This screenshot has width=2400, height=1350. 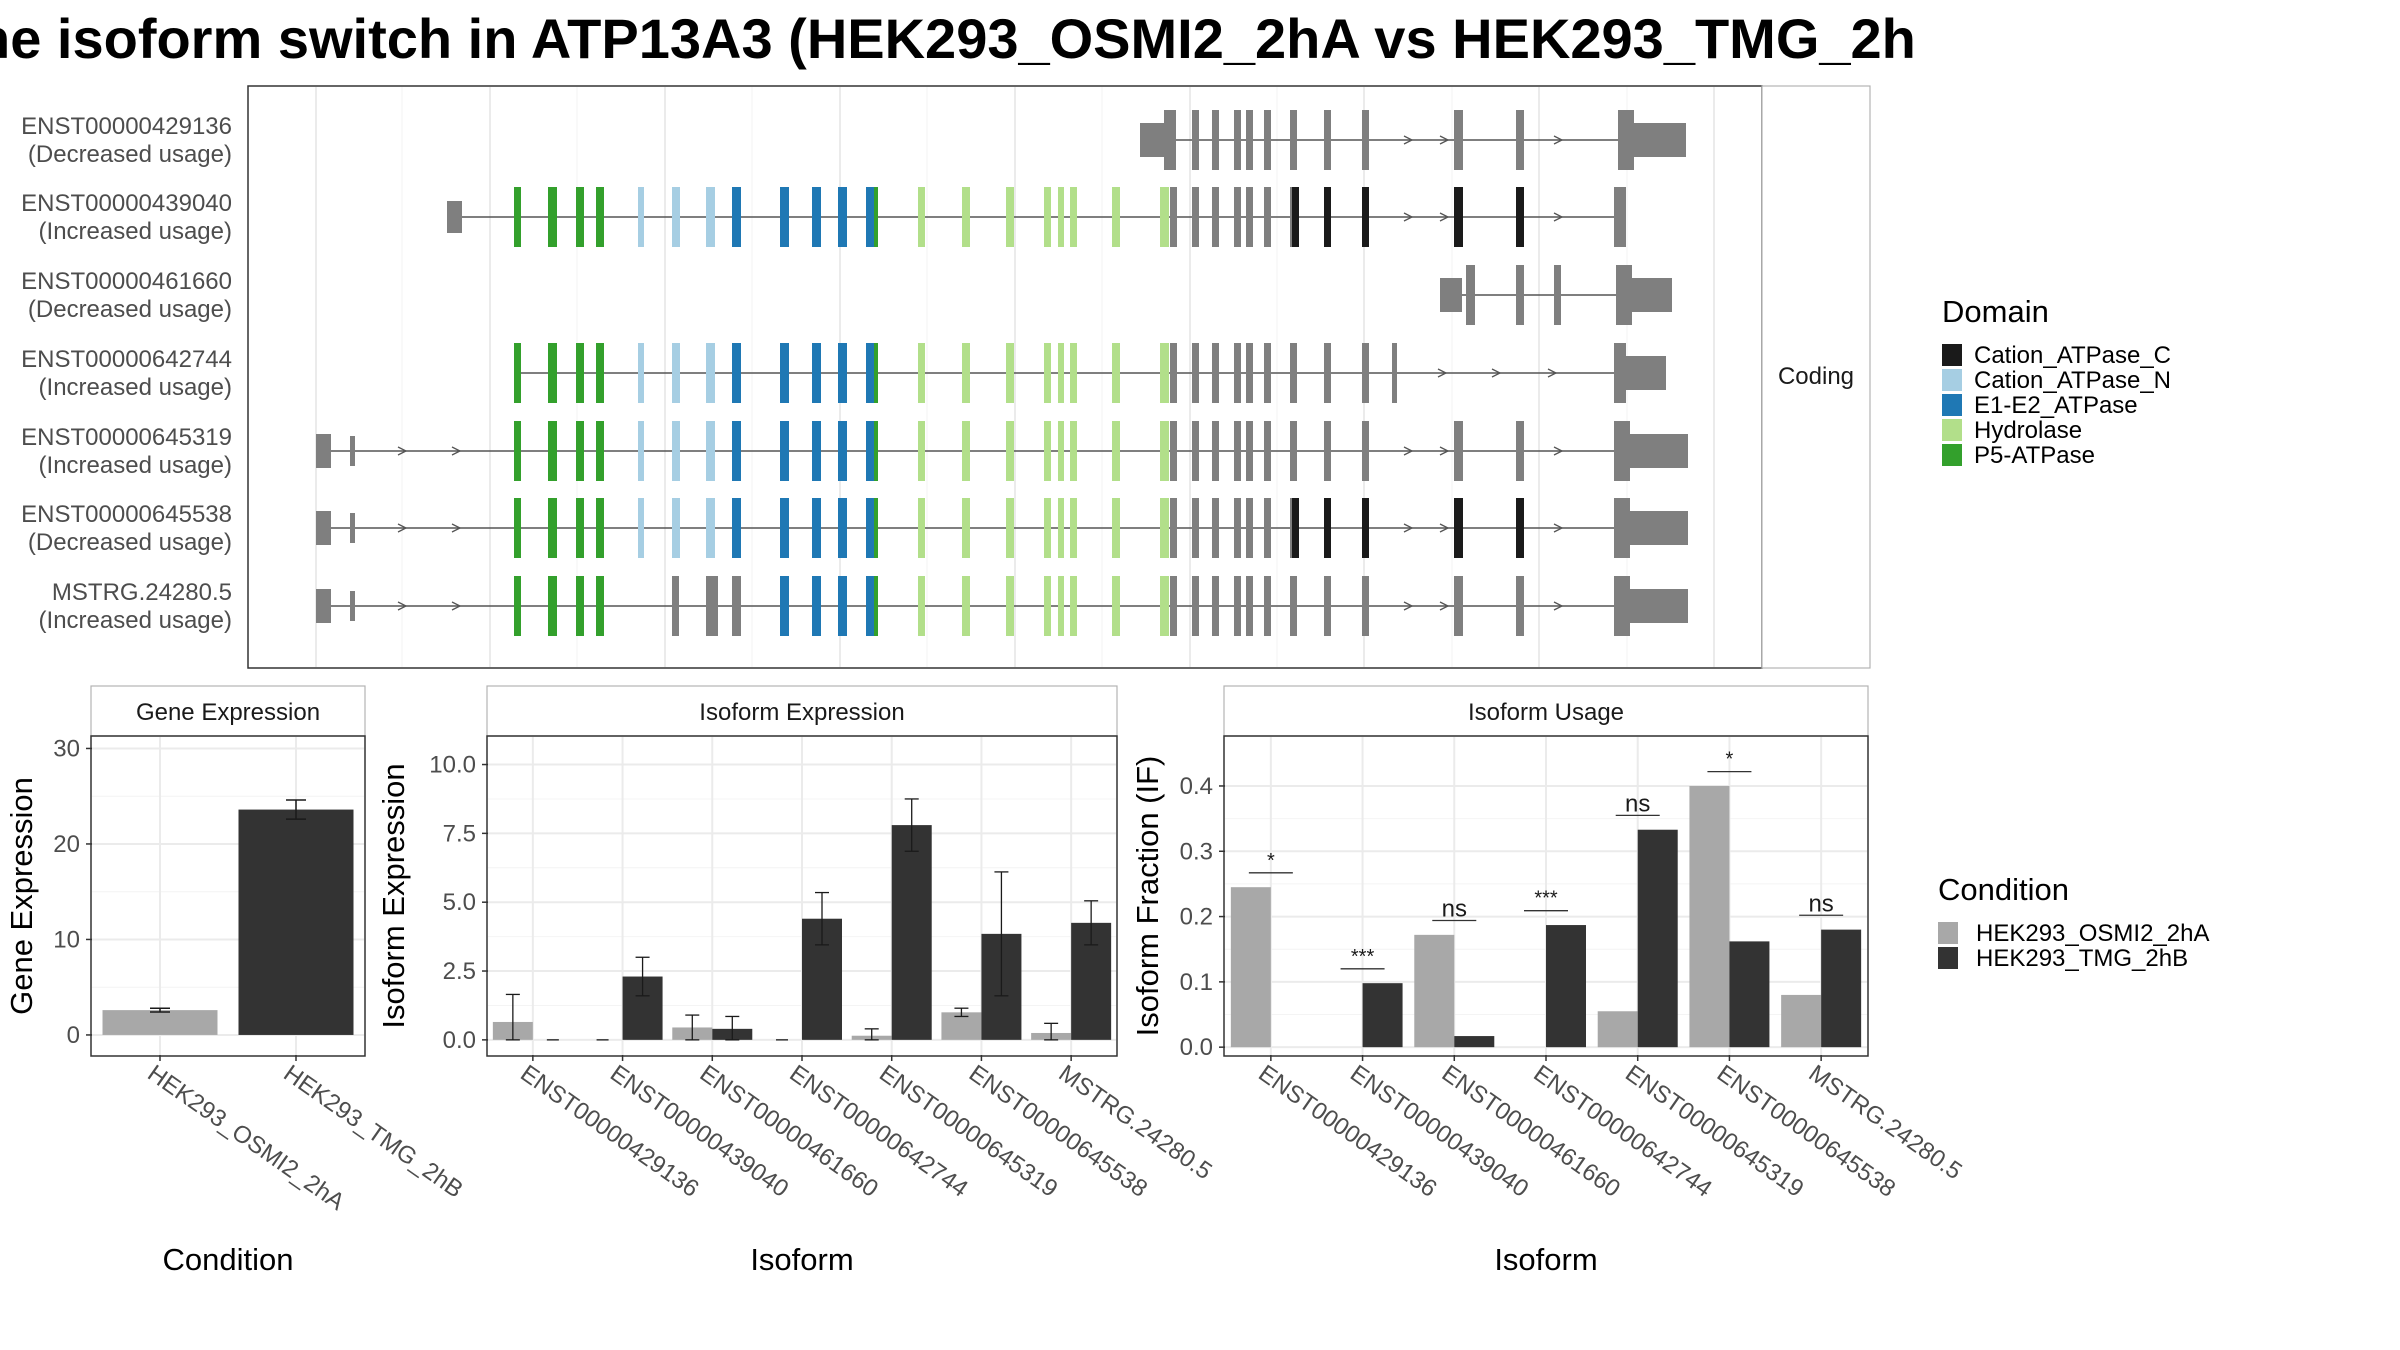 I want to click on transcript-name: MSTRG.24280.5, so click(x=142, y=592).